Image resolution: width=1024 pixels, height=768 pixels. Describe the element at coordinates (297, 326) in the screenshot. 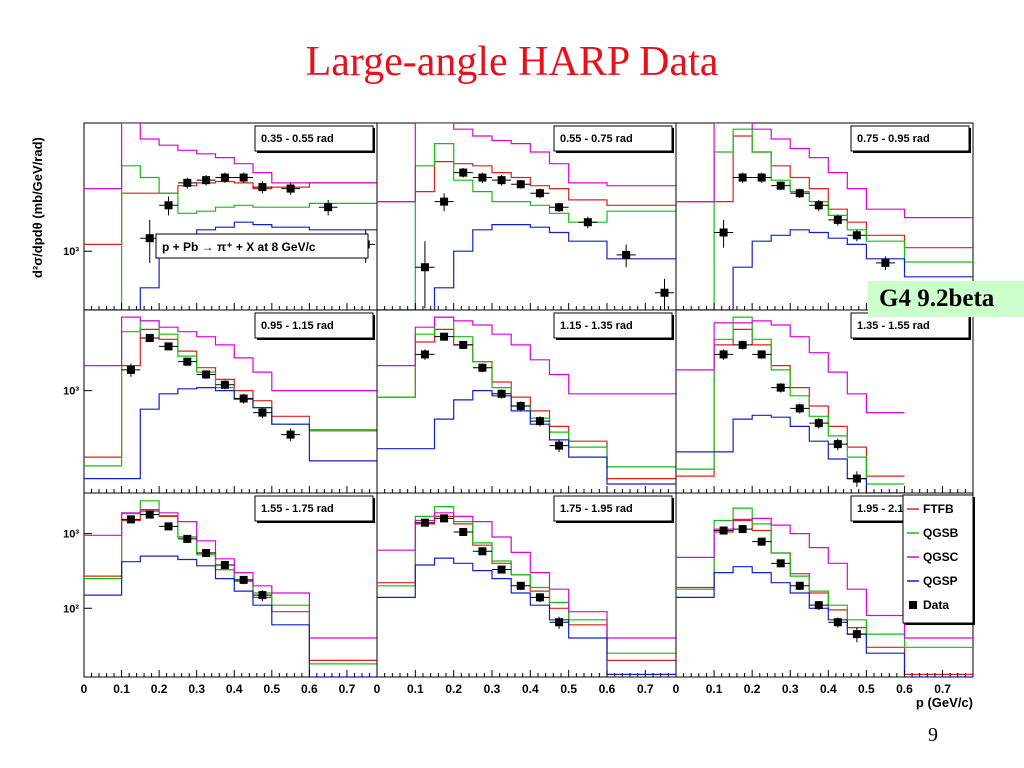

I see `panel-angle-label: 0.95 - 1.15 rad` at that location.